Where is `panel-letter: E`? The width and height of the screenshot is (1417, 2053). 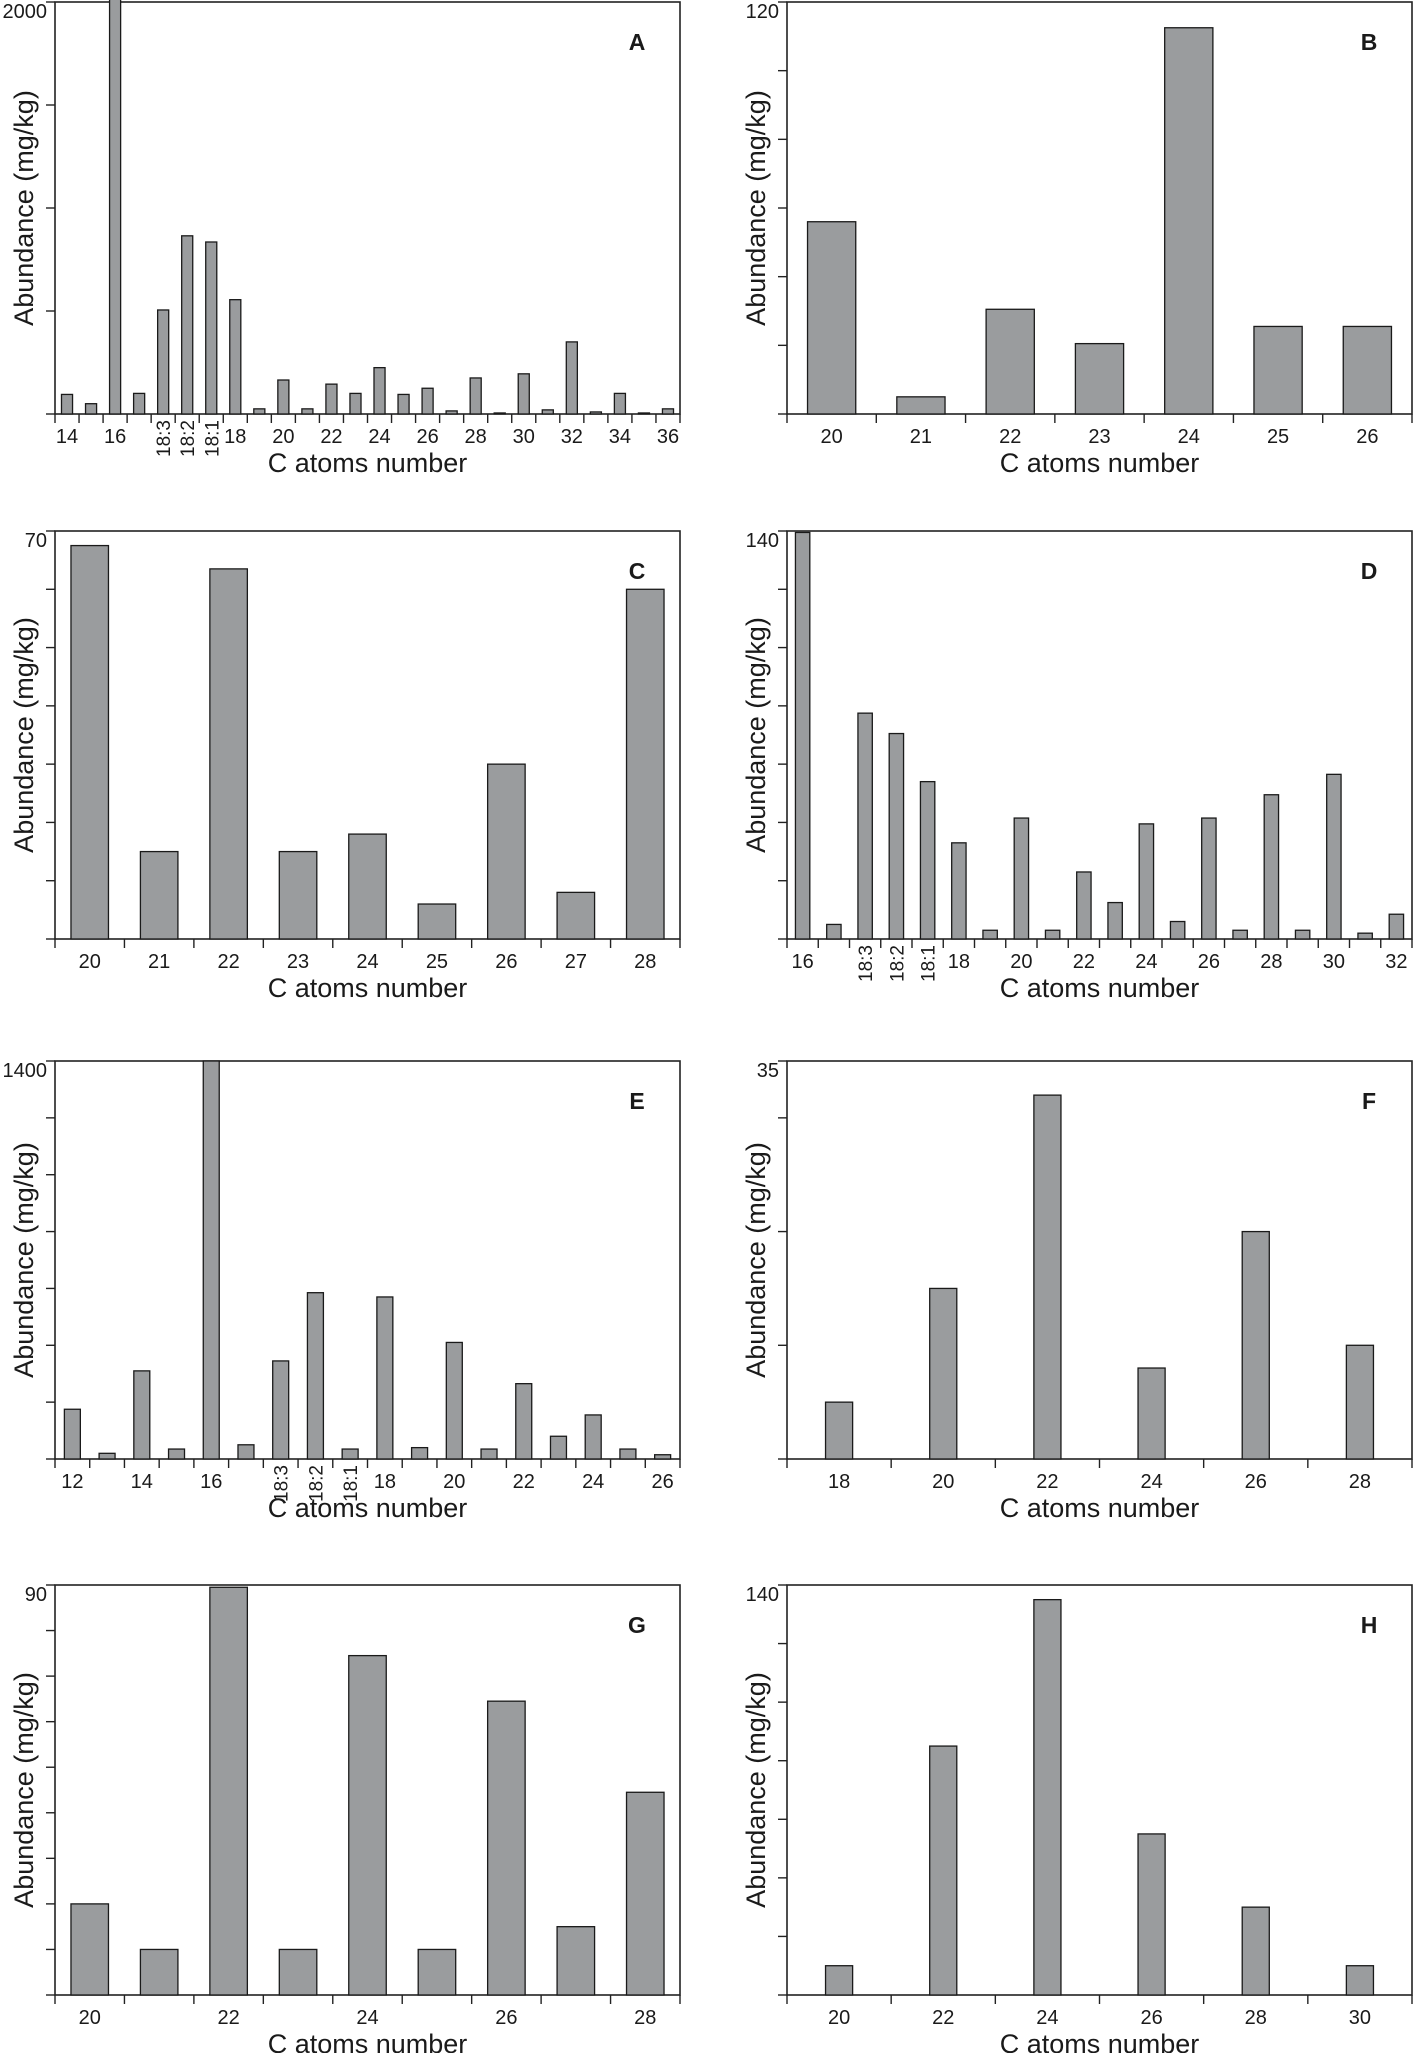
panel-letter: E is located at coordinates (636, 1101).